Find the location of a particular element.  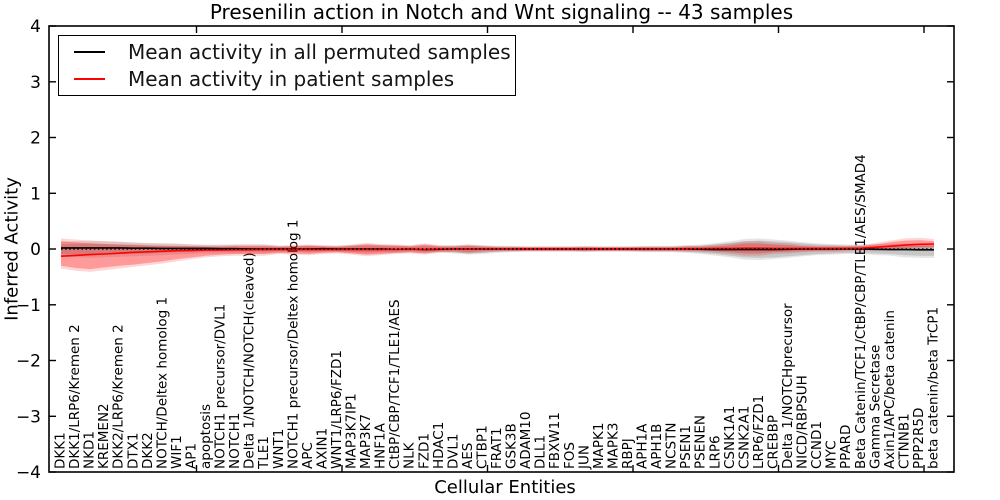

x-tick-label: HNF1A is located at coordinates (381, 445).